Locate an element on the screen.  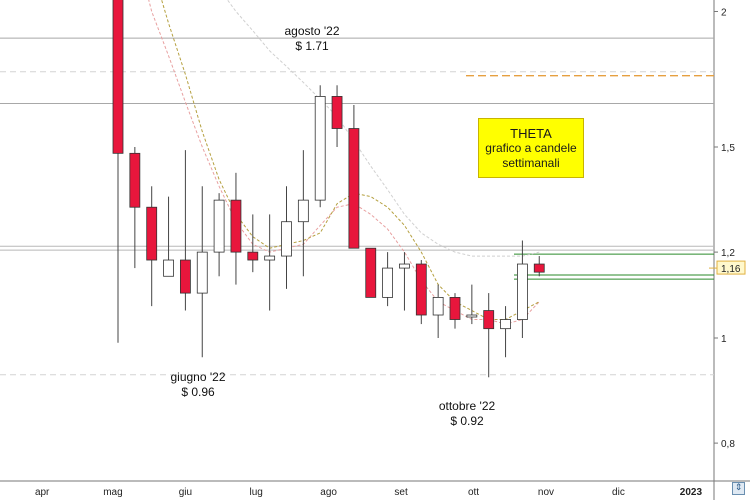
x-tick-label-giu: giu is located at coordinates (185, 492).